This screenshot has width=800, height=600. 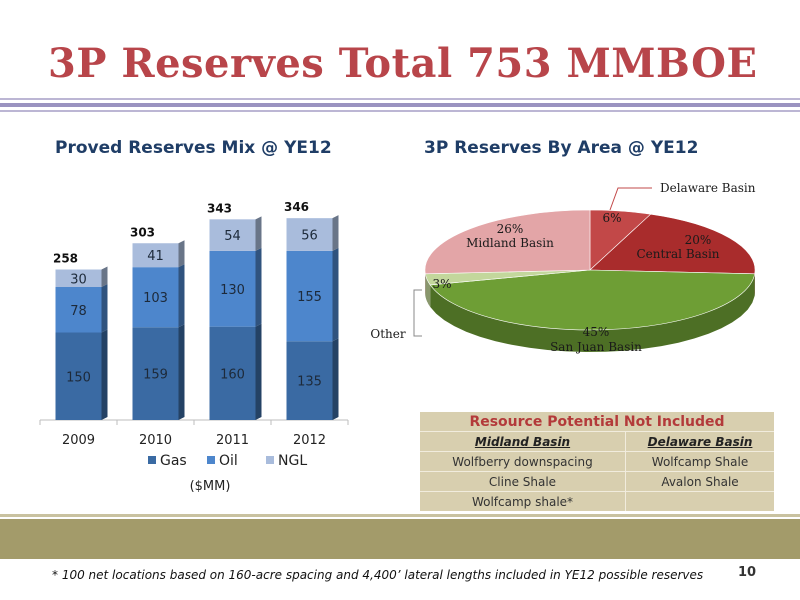 I want to click on legend-swatch-gas, so click(x=152, y=460).